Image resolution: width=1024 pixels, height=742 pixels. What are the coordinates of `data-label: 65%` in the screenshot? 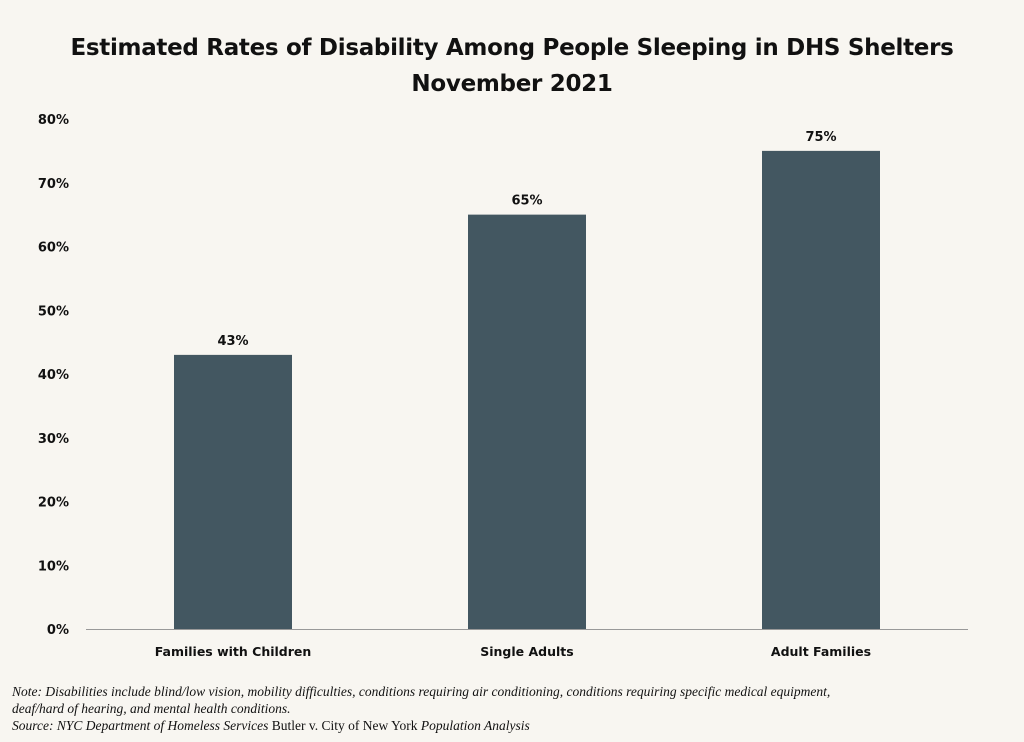 It's located at (526, 201).